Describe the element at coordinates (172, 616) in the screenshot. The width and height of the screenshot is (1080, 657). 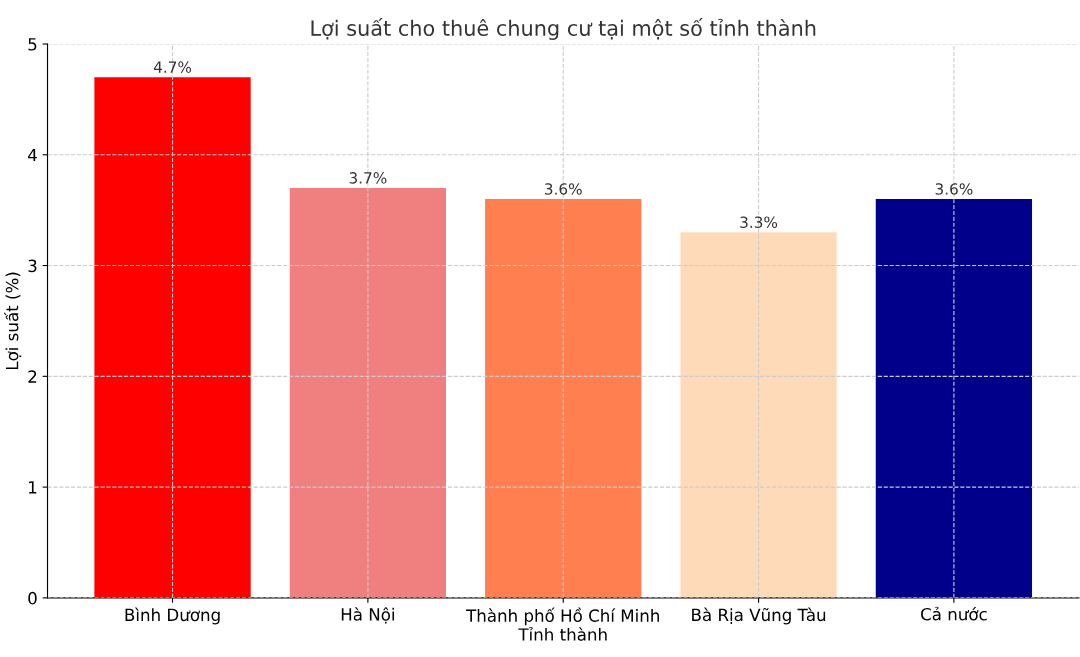
I see `x-tick-label: Bình Dương` at that location.